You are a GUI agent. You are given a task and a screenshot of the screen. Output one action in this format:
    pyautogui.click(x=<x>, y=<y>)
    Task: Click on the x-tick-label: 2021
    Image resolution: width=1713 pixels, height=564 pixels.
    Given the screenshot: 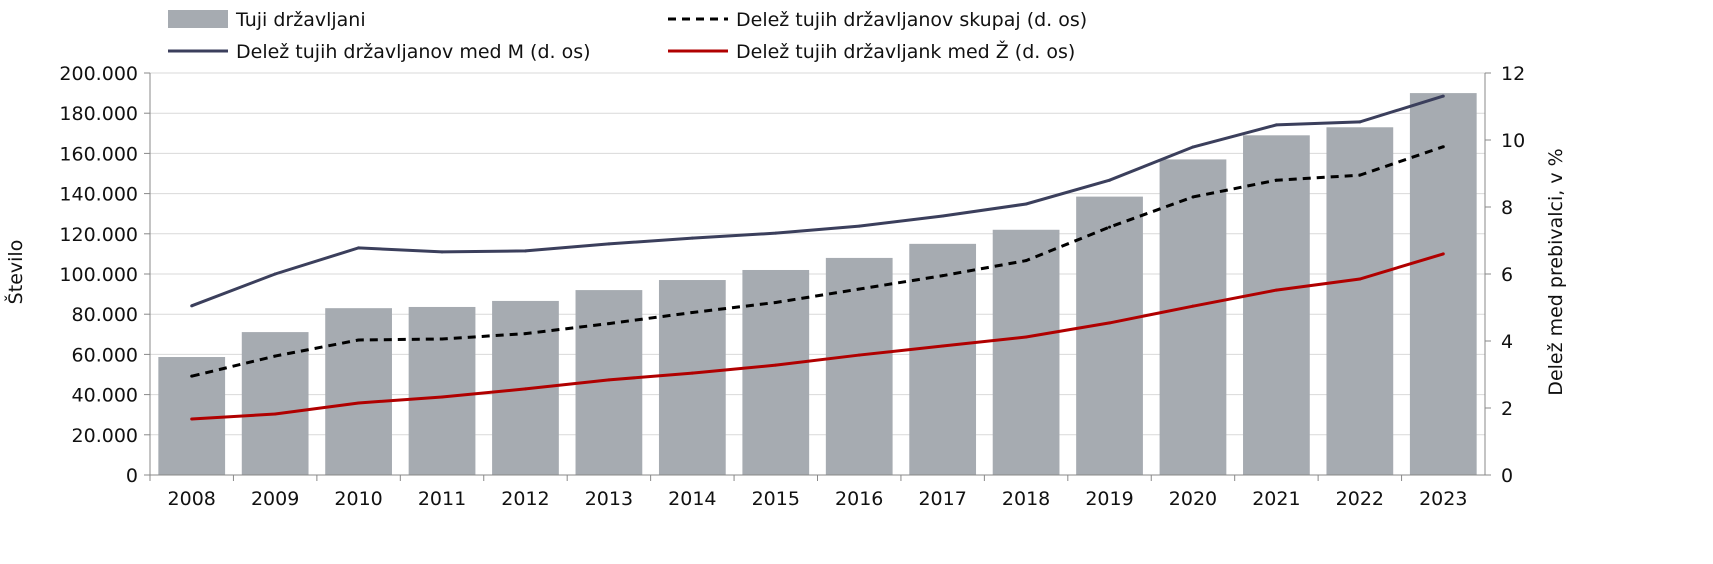 What is the action you would take?
    pyautogui.click(x=1276, y=499)
    